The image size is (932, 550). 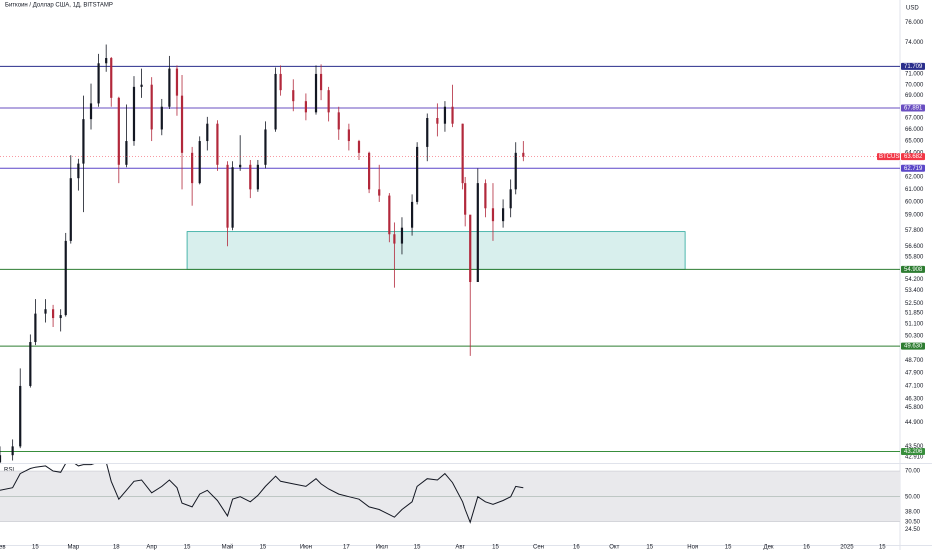 What do you see at coordinates (914, 304) in the screenshot?
I see `price-tick-label: 52.500` at bounding box center [914, 304].